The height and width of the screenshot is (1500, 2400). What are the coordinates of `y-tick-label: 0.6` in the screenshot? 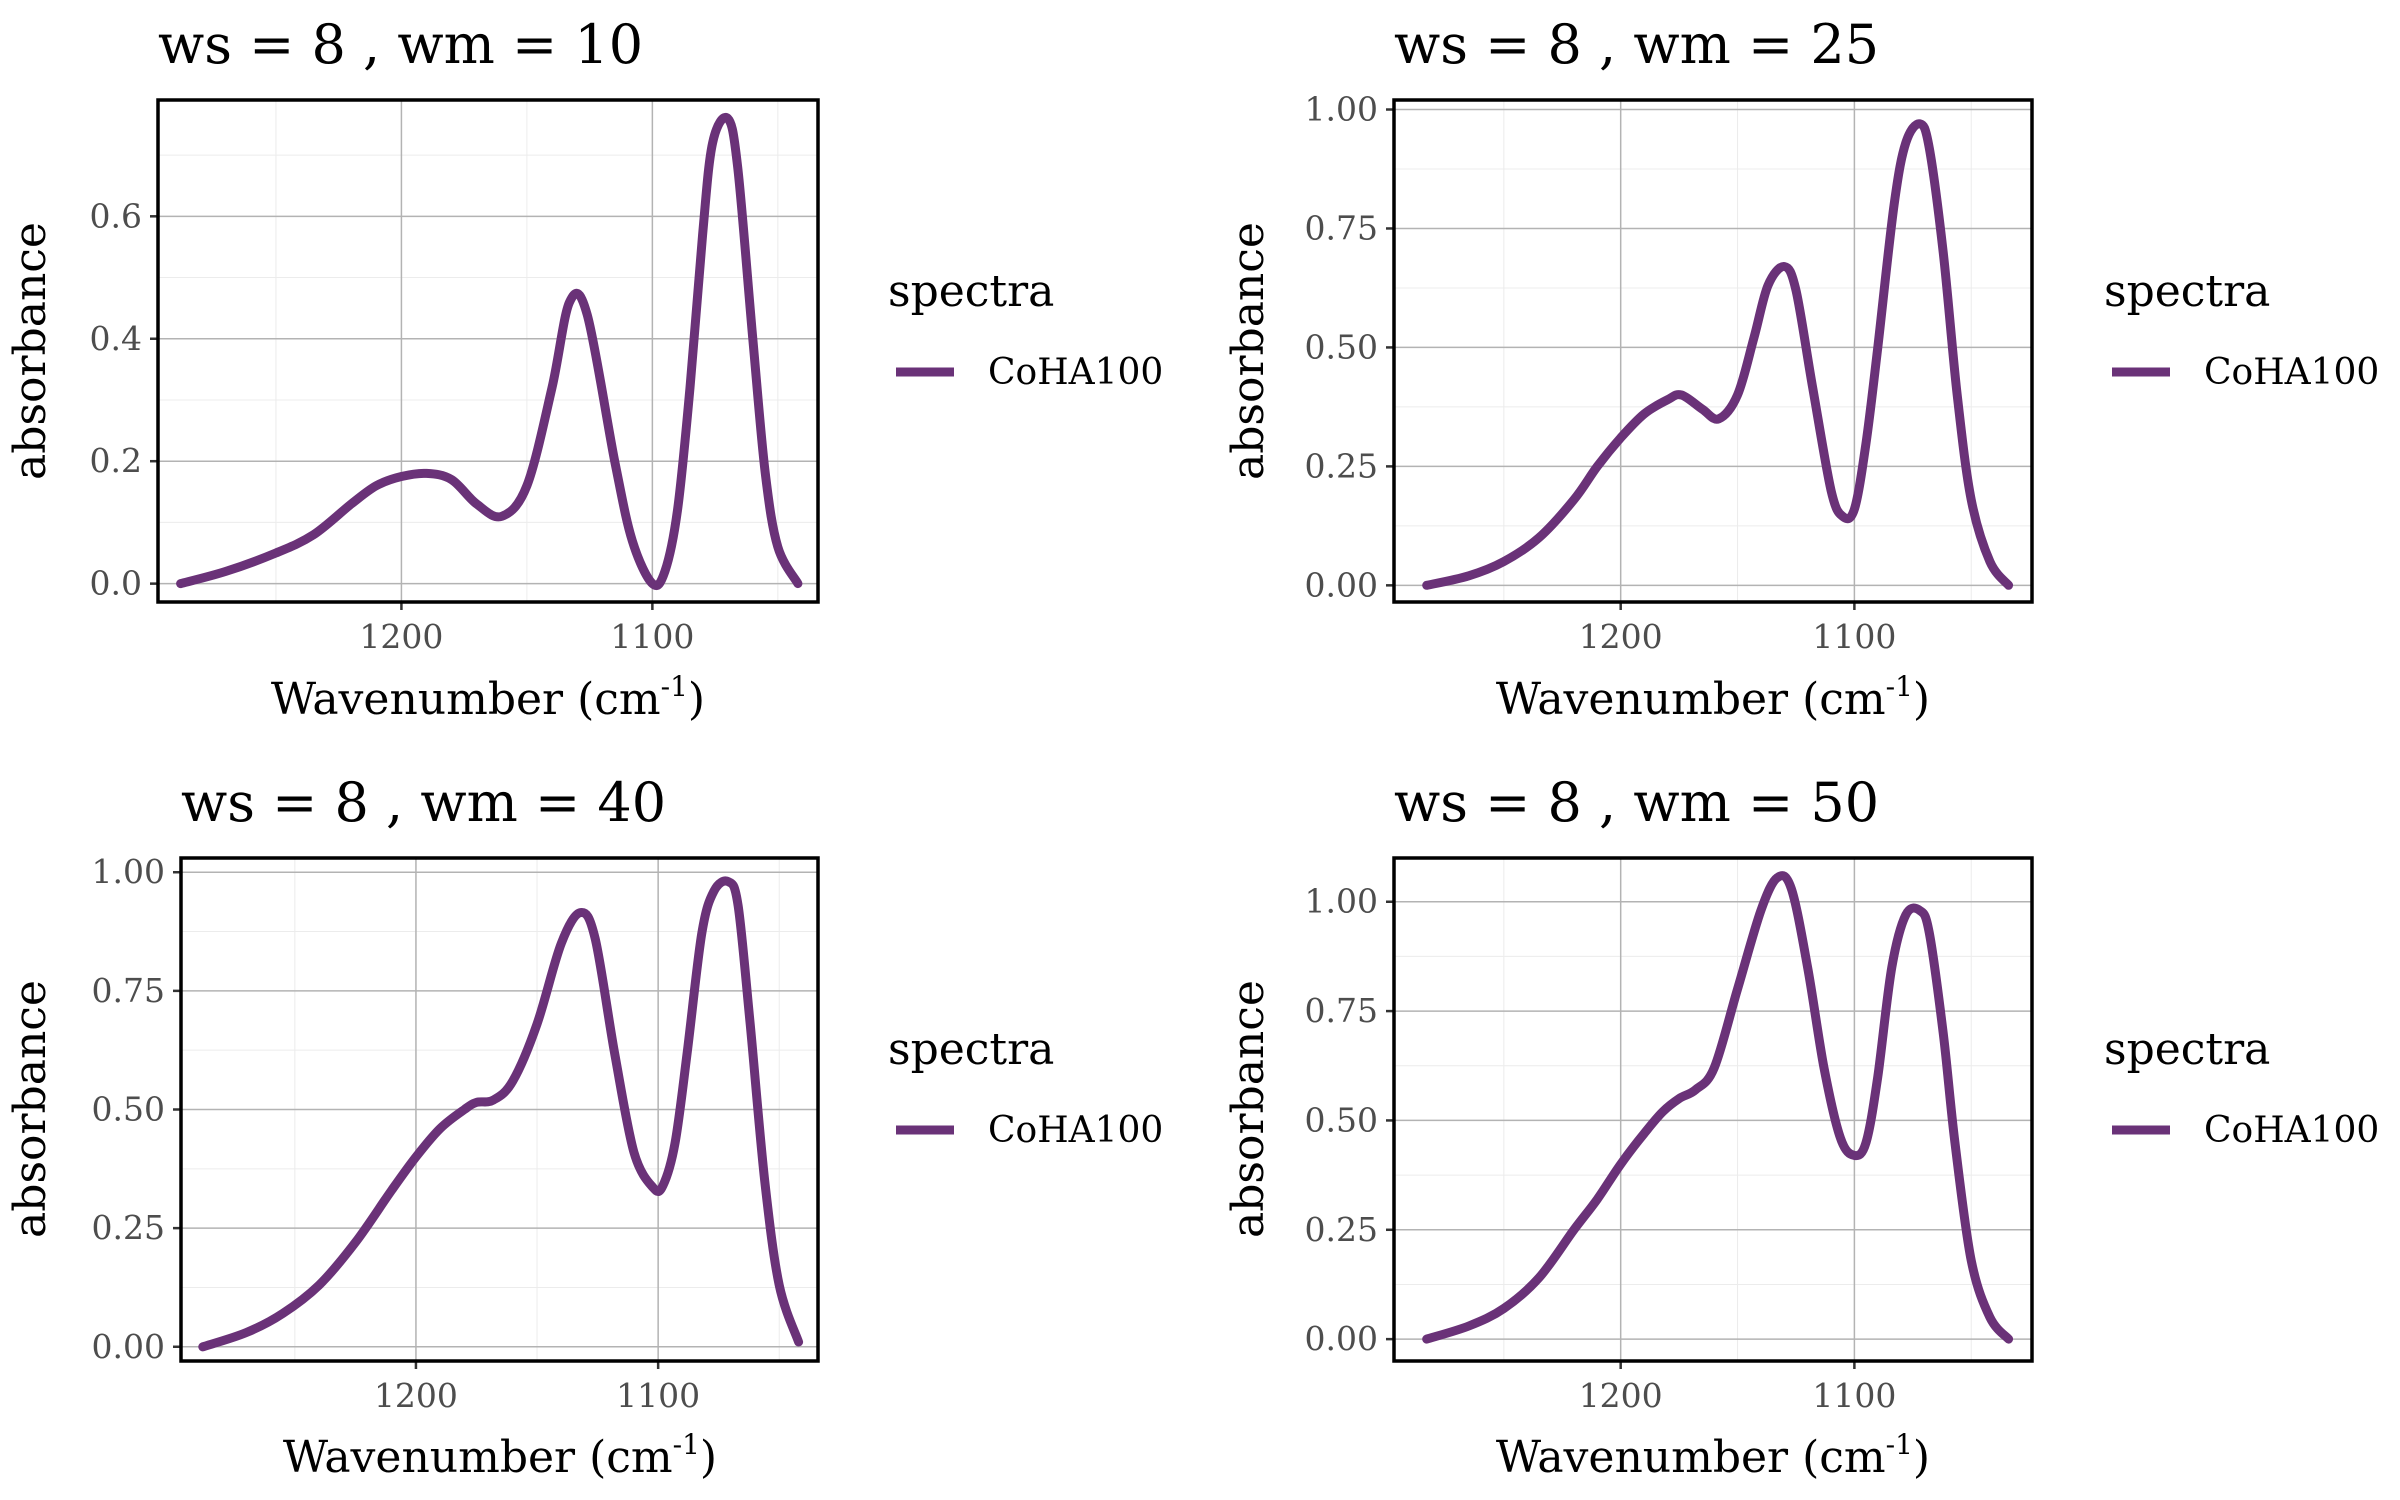 It's located at (116, 215).